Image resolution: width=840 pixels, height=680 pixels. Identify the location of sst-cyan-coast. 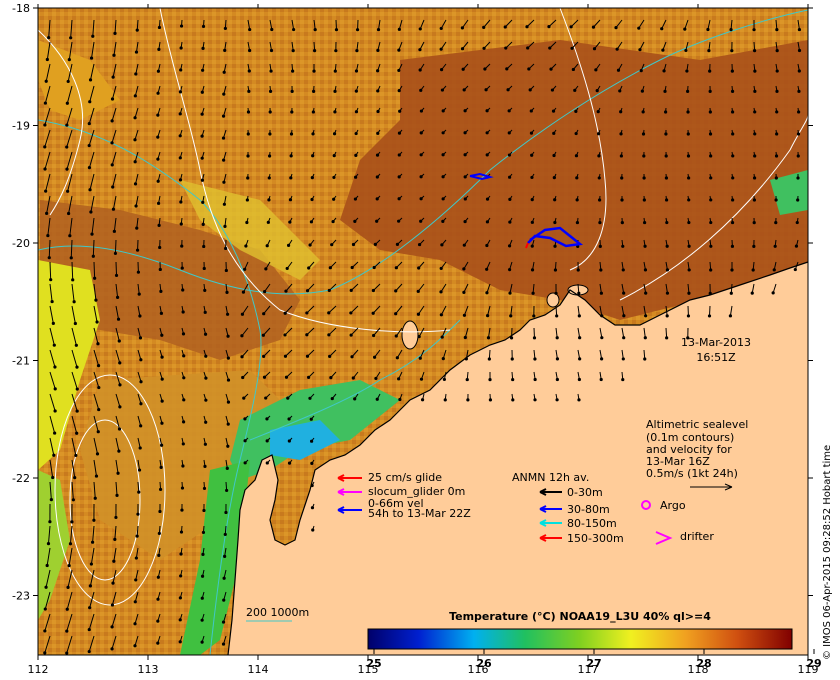
(305, 440).